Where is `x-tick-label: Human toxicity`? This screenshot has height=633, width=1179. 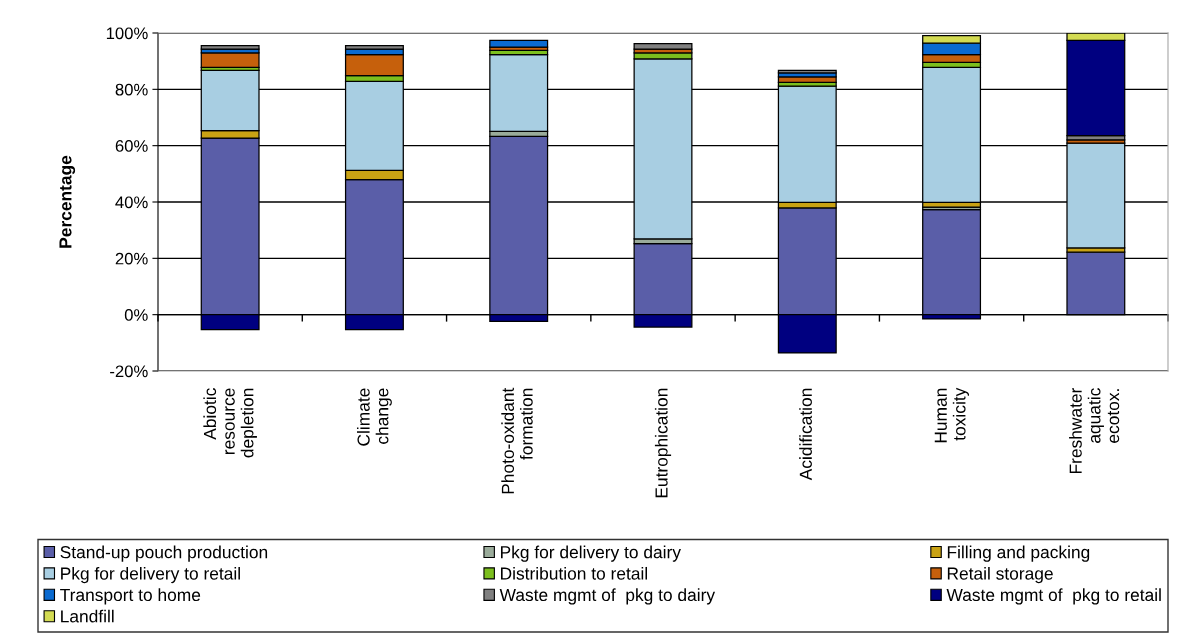
x-tick-label: Human toxicity is located at coordinates (952, 415).